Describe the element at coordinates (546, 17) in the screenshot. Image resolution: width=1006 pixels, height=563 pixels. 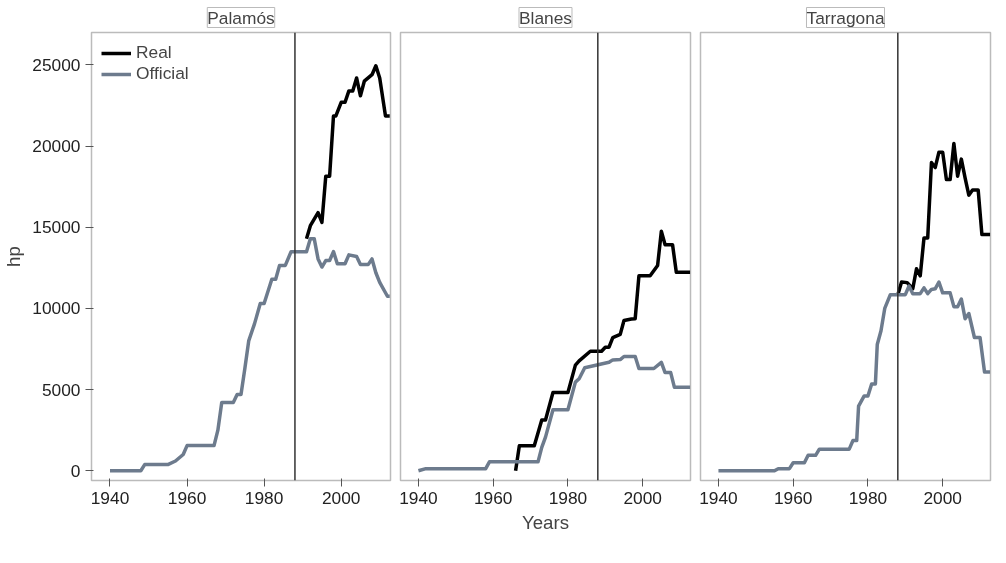
I see `chart-title: Blanes` at that location.